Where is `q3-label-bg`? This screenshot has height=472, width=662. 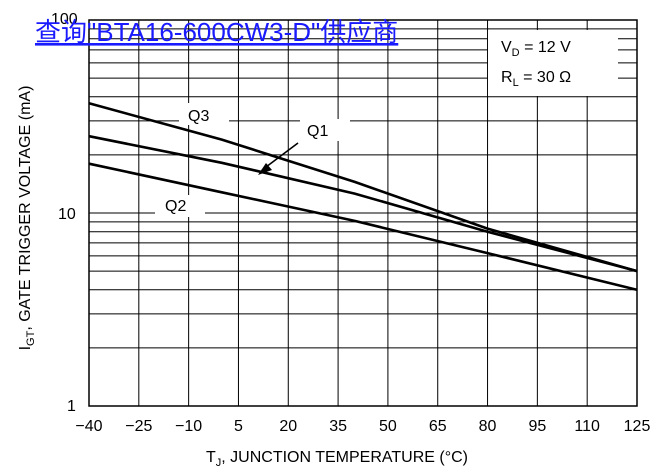
q3-label-bg is located at coordinates (204, 114).